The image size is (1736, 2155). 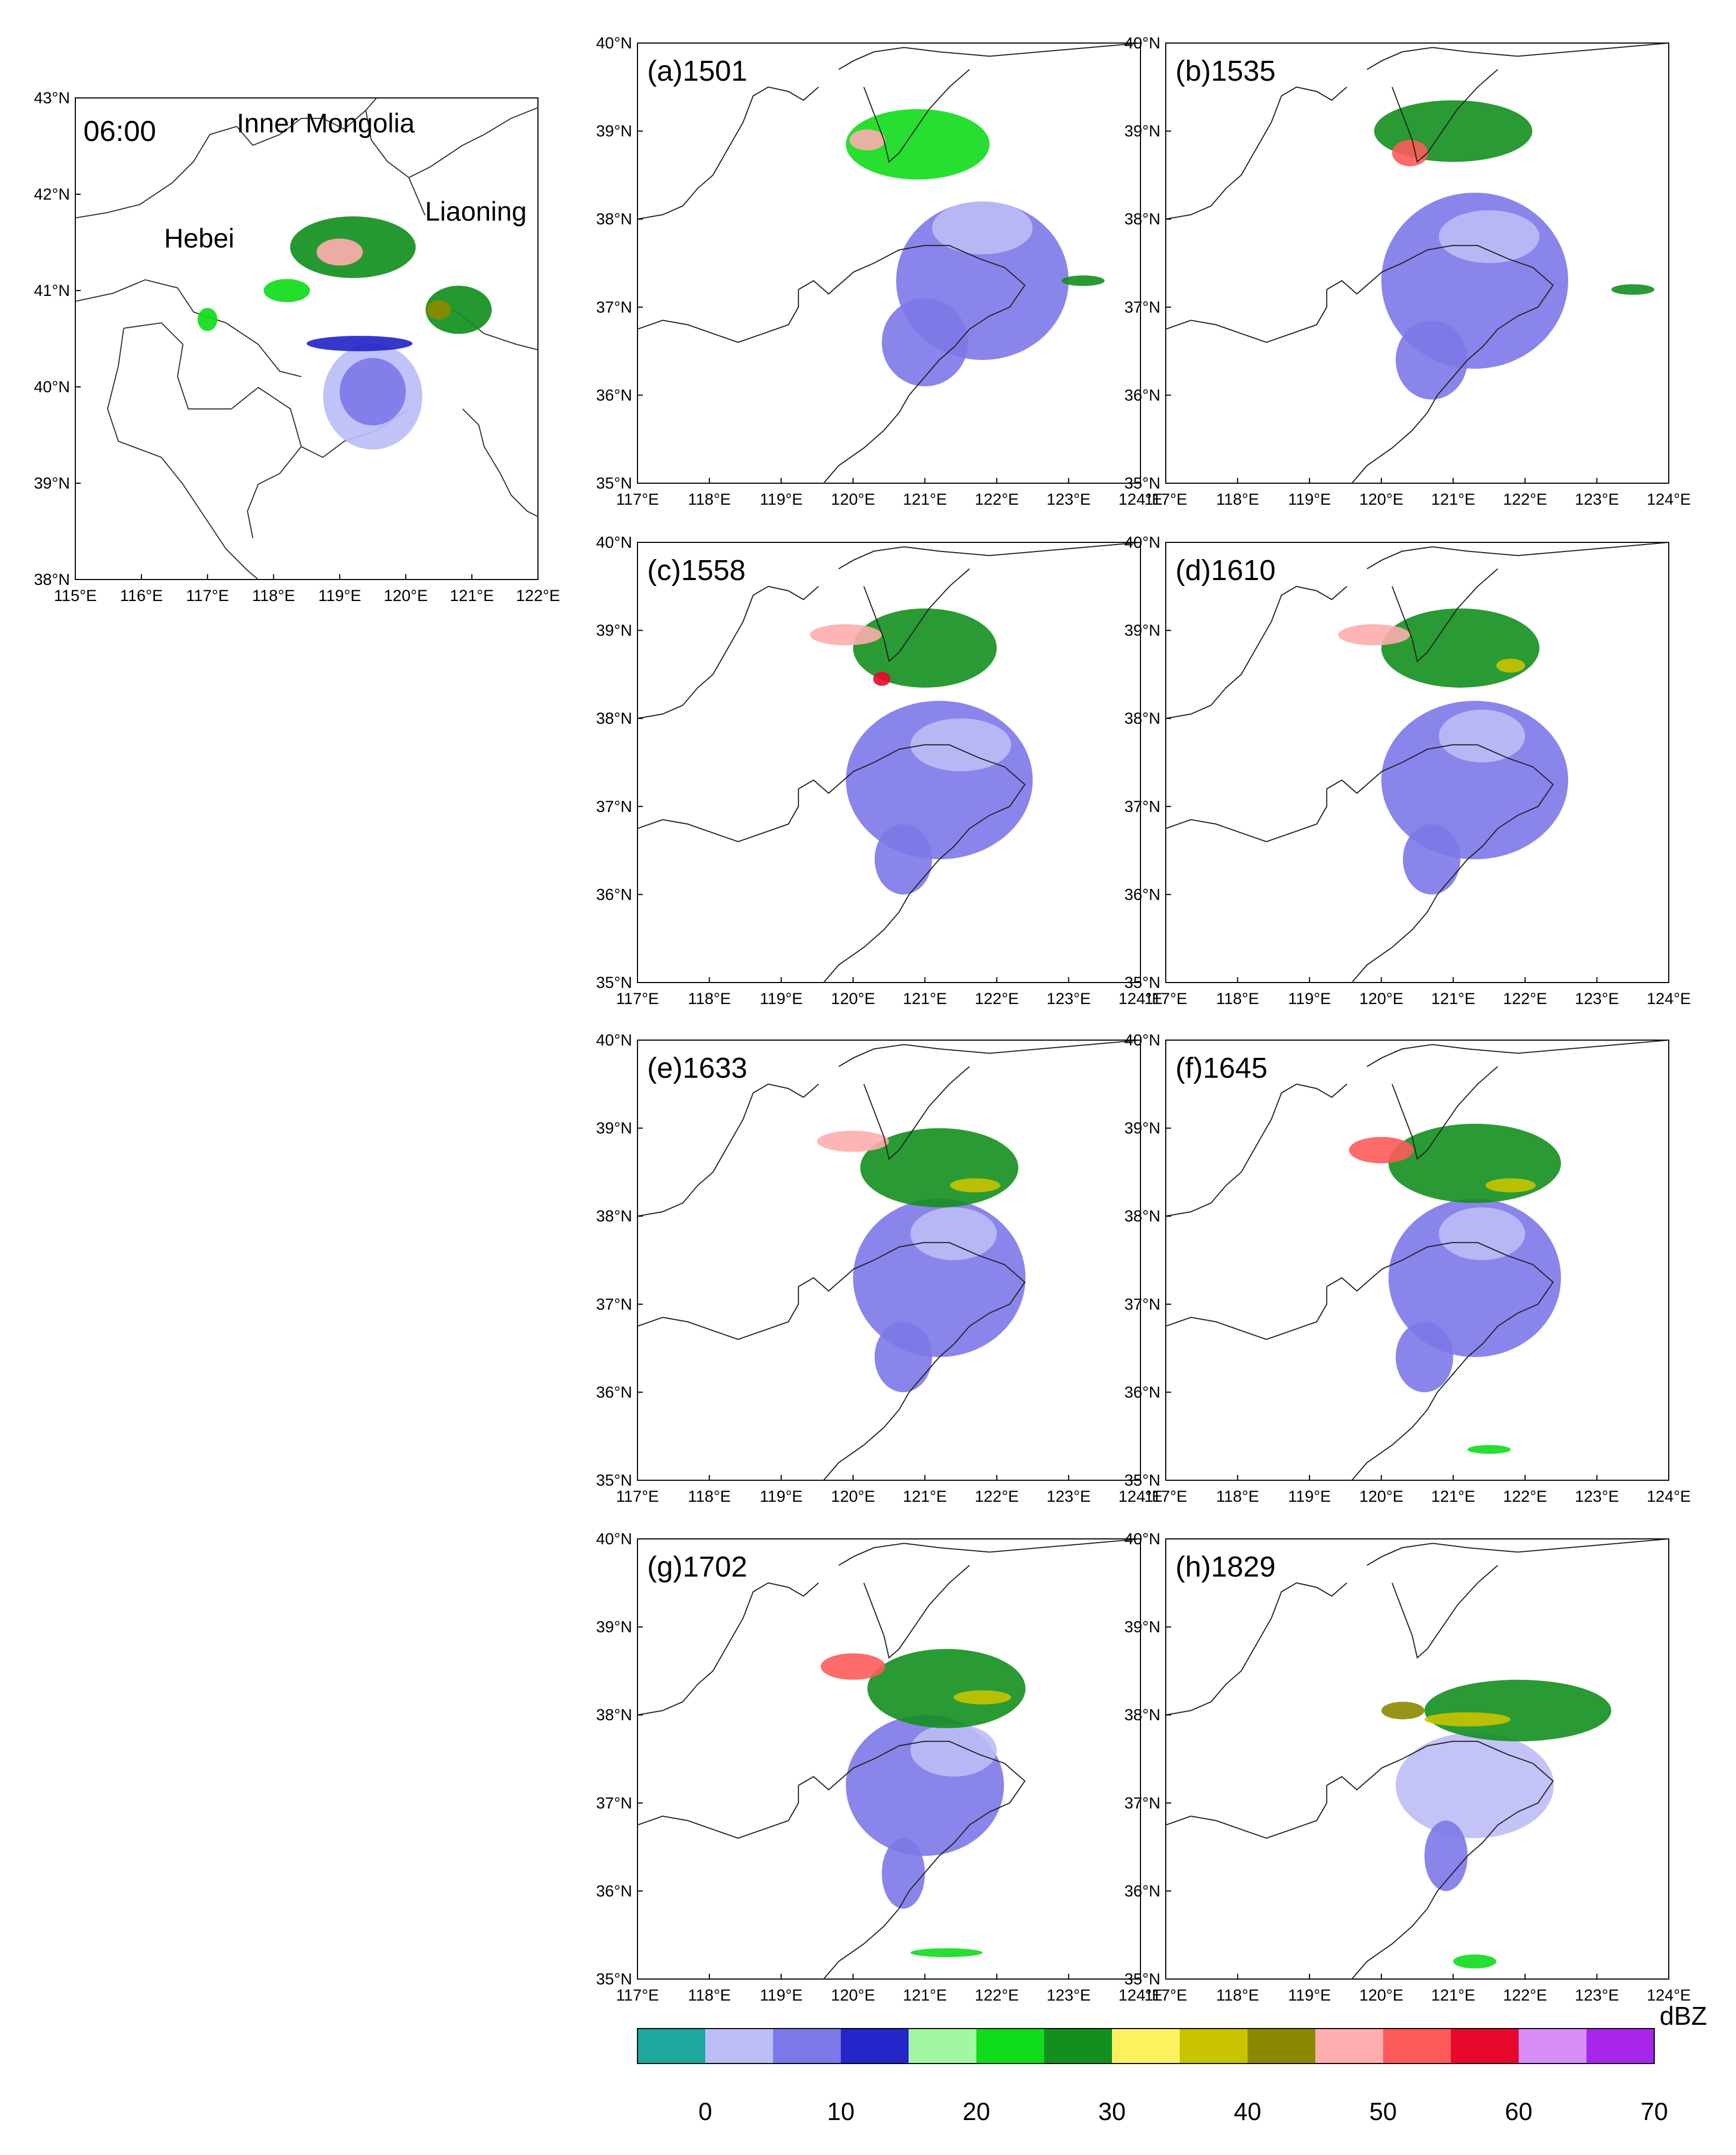 I want to click on overview-lat-tick-label: 42°N, so click(x=52, y=194).